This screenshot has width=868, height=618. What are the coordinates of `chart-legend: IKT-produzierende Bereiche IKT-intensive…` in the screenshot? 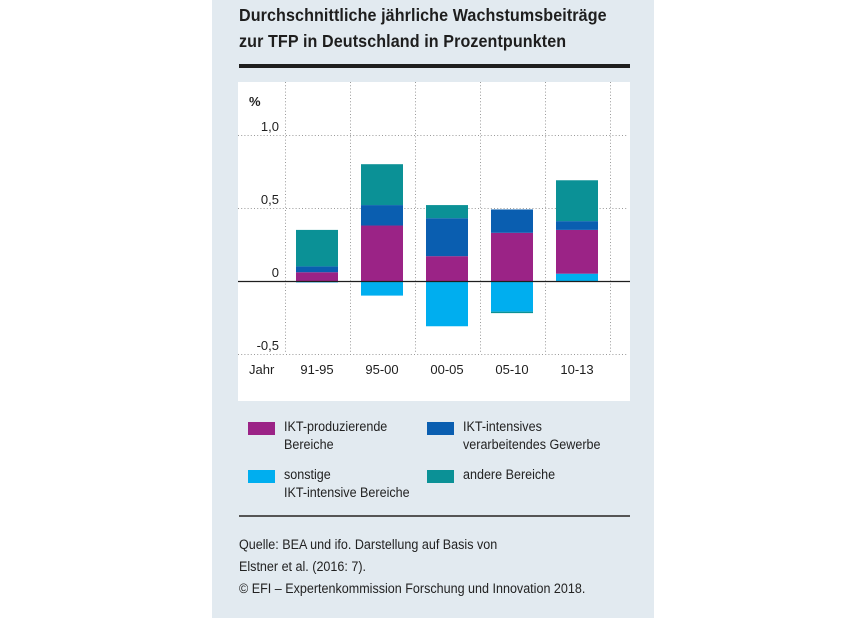 It's located at (443, 463).